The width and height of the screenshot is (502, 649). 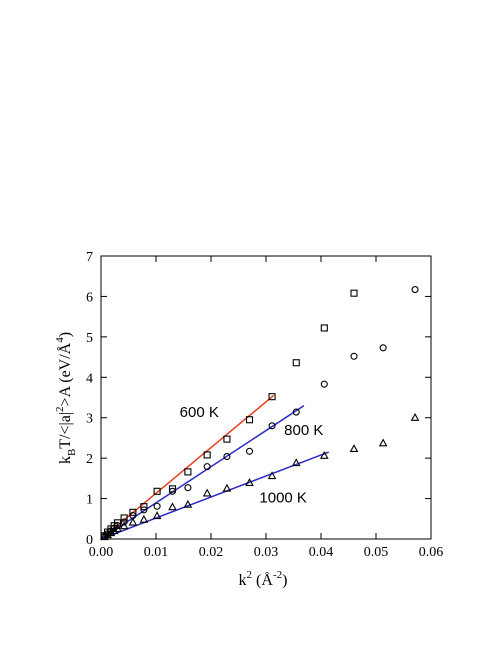 I want to click on x-tick-label: 0.06, so click(x=431, y=552).